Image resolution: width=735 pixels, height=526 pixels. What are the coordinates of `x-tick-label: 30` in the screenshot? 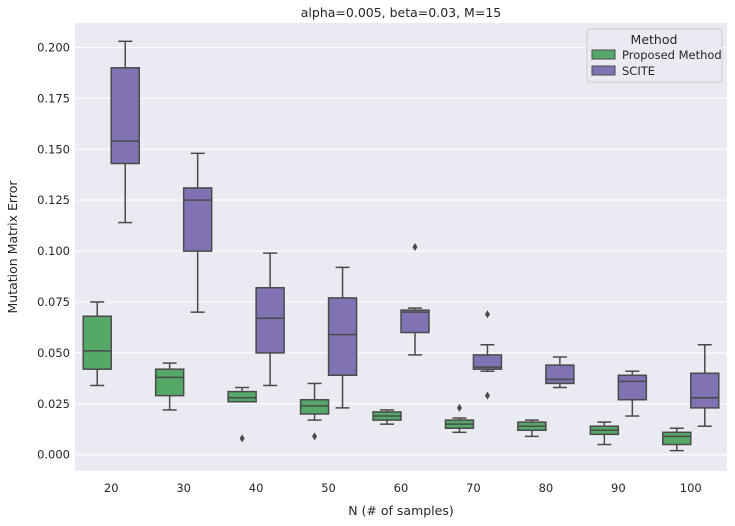 It's located at (183, 488).